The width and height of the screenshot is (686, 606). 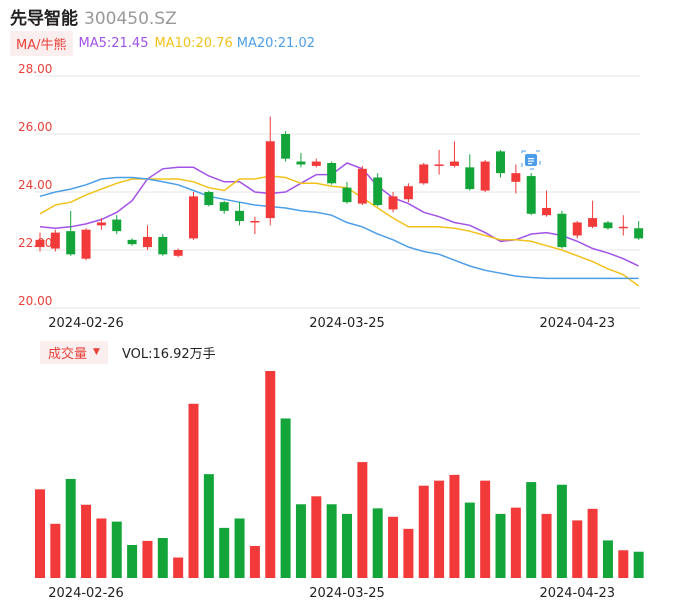 I want to click on volume-value: VOL:16.92万手, so click(x=168, y=354).